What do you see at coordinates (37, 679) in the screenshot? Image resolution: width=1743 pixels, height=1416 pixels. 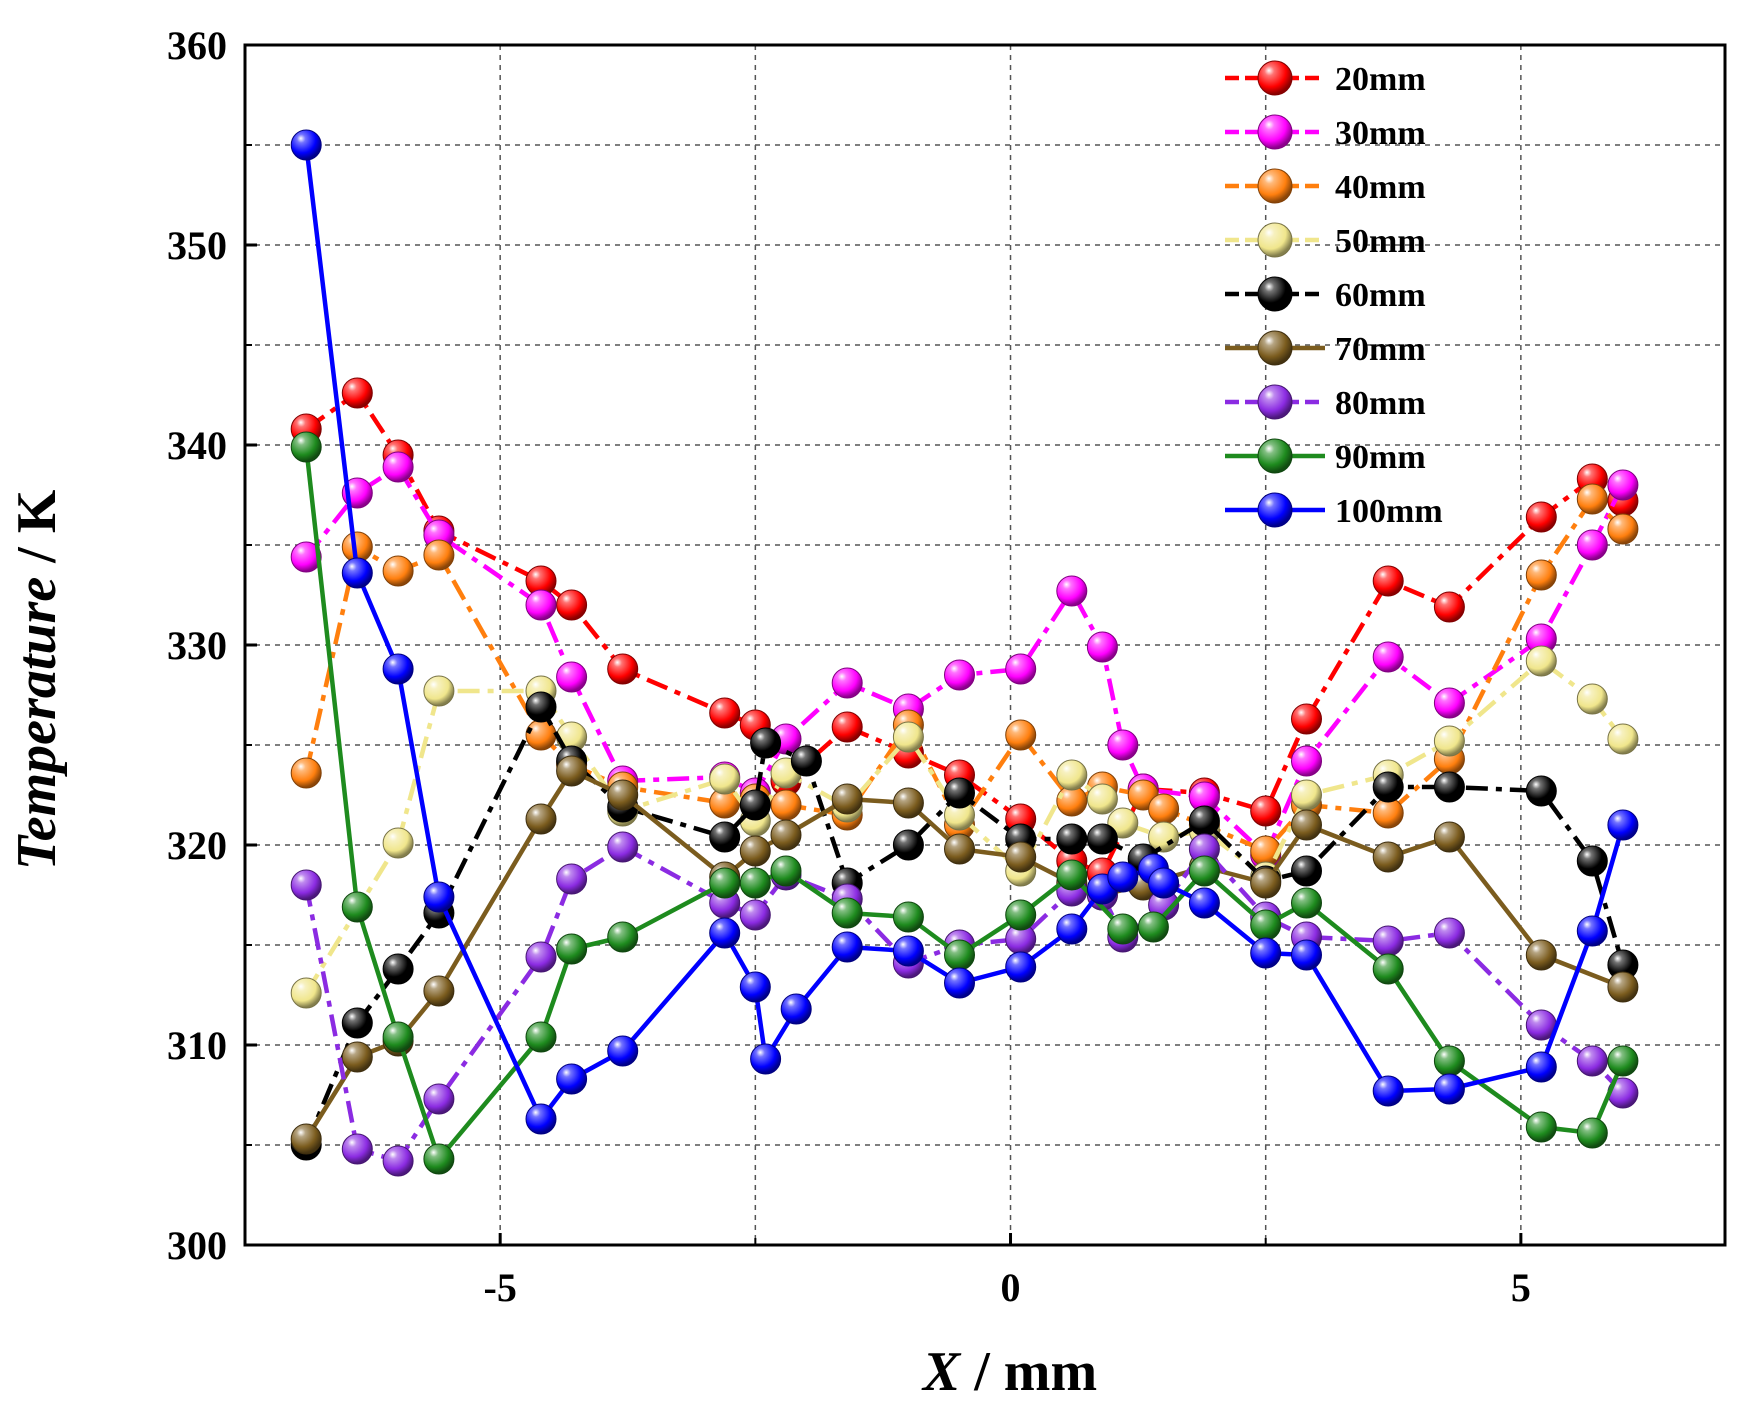 I see `y-axis-title: Temperature / K` at bounding box center [37, 679].